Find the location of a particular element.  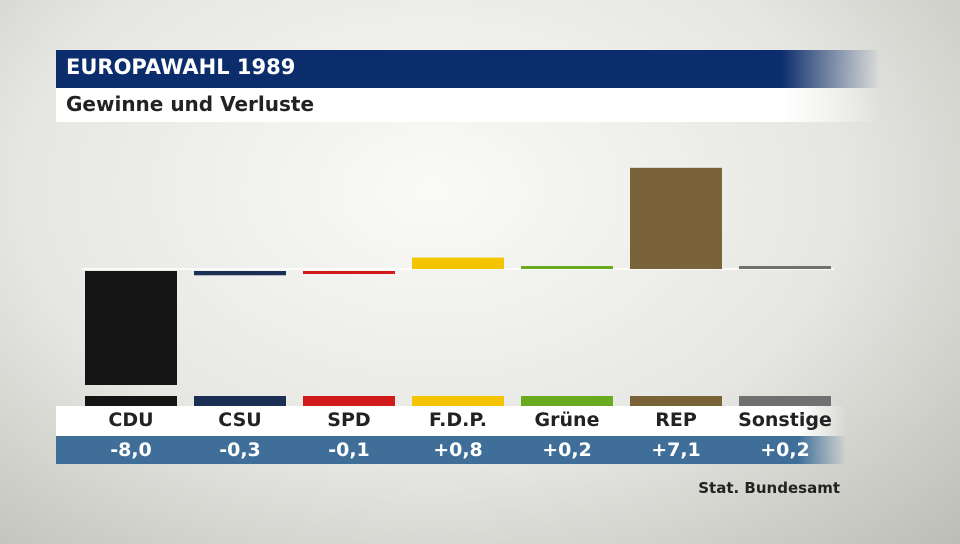

category-label: SPD is located at coordinates (349, 420).